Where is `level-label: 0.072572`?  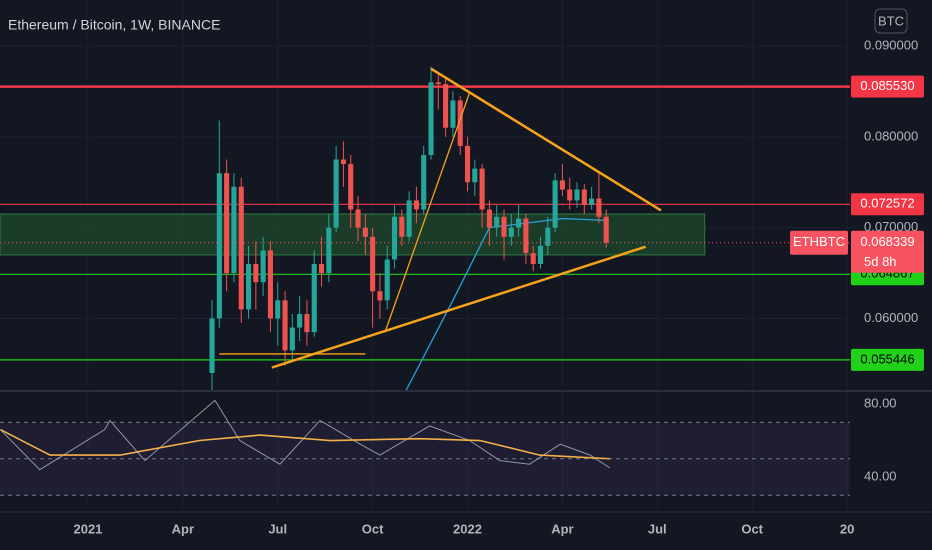
level-label: 0.072572 is located at coordinates (887, 203).